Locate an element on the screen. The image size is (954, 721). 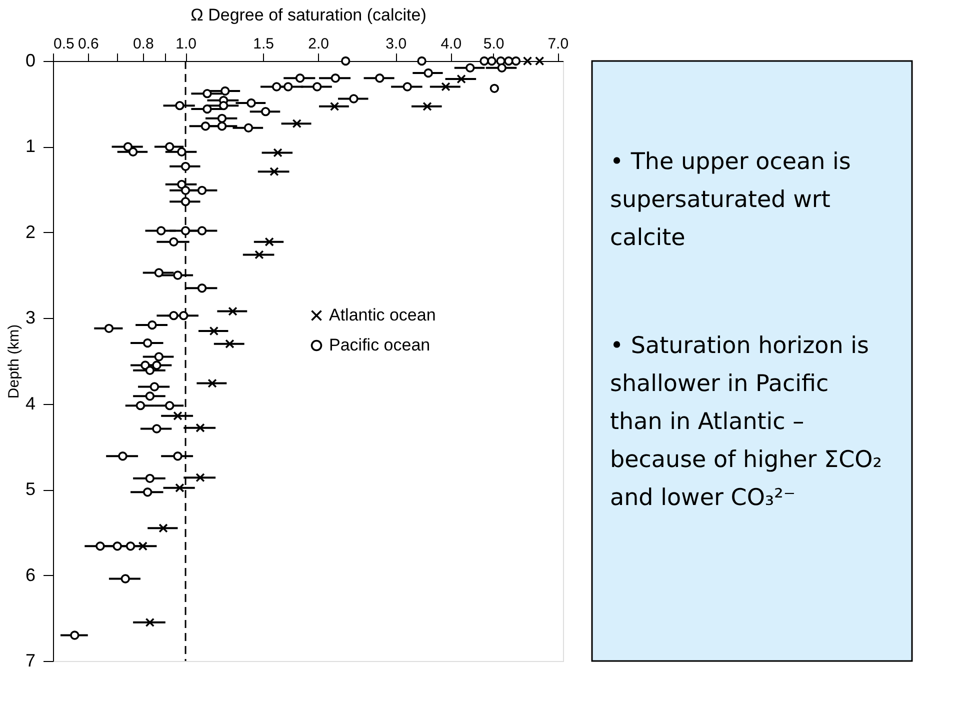
text: • Saturation horizon is shallower in Pacific than in Atlantic – because of higher ΣCO₂ and lower CO₃²⁻ is located at coordinates (746, 422).